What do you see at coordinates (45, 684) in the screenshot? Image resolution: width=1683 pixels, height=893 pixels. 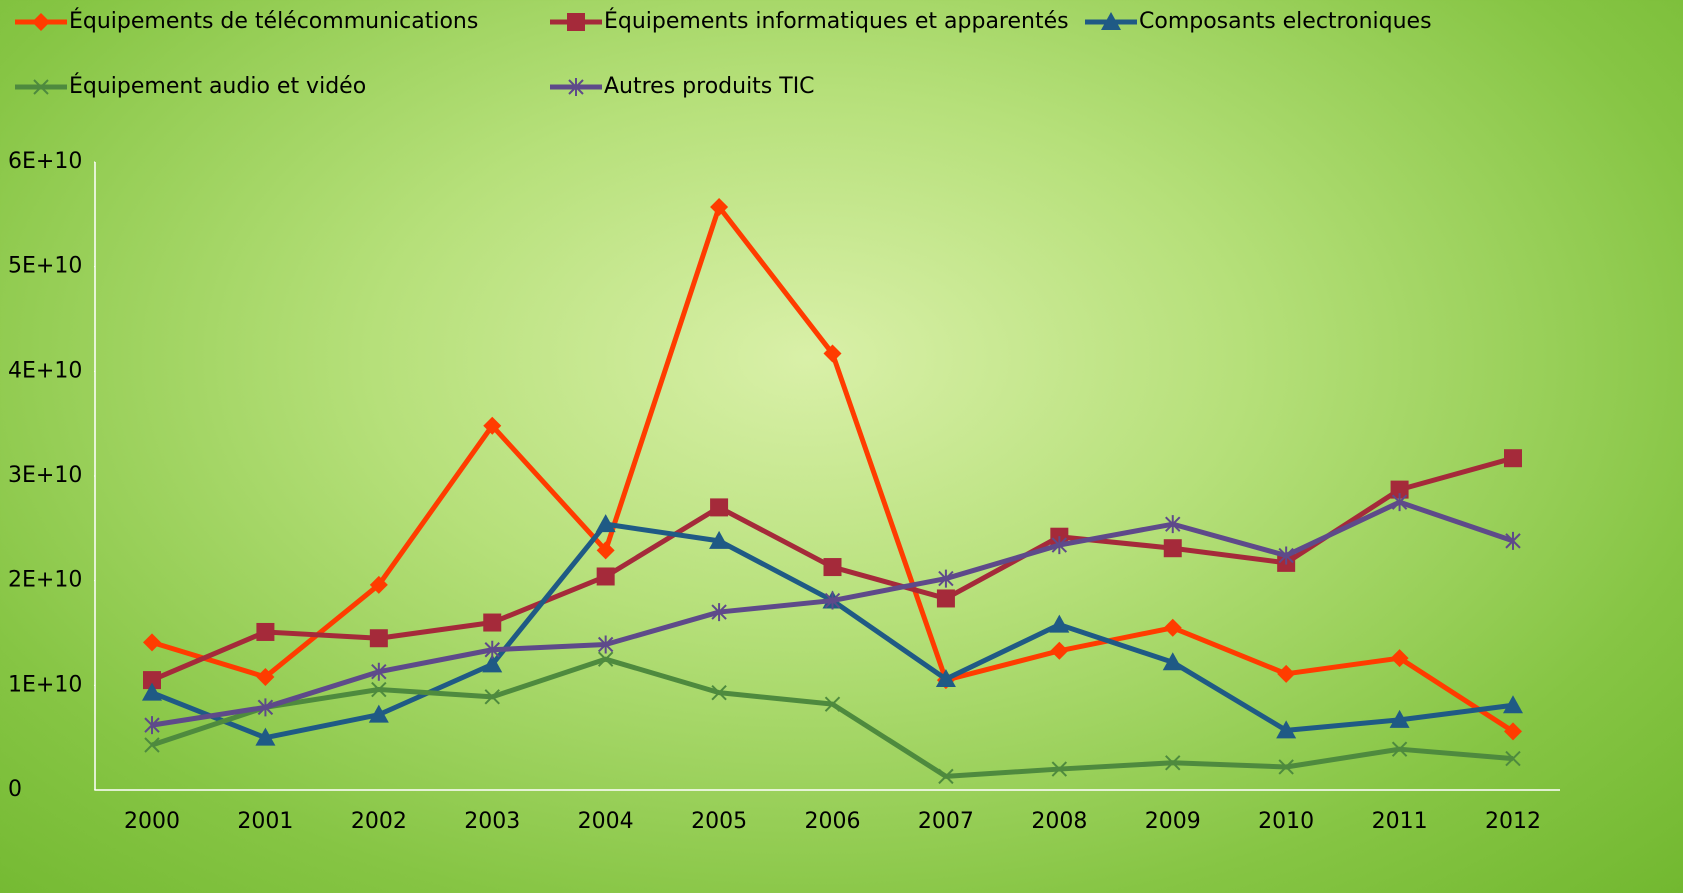 I see `y-tick-label: 1E+10` at bounding box center [45, 684].